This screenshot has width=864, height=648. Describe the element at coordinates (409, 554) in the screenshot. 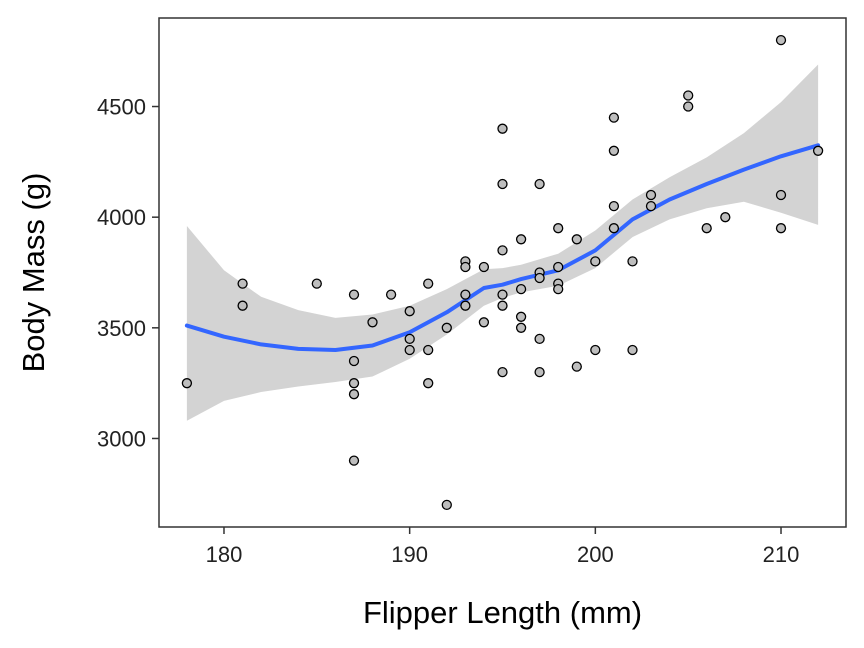

I see `x-tick-label: 190` at that location.